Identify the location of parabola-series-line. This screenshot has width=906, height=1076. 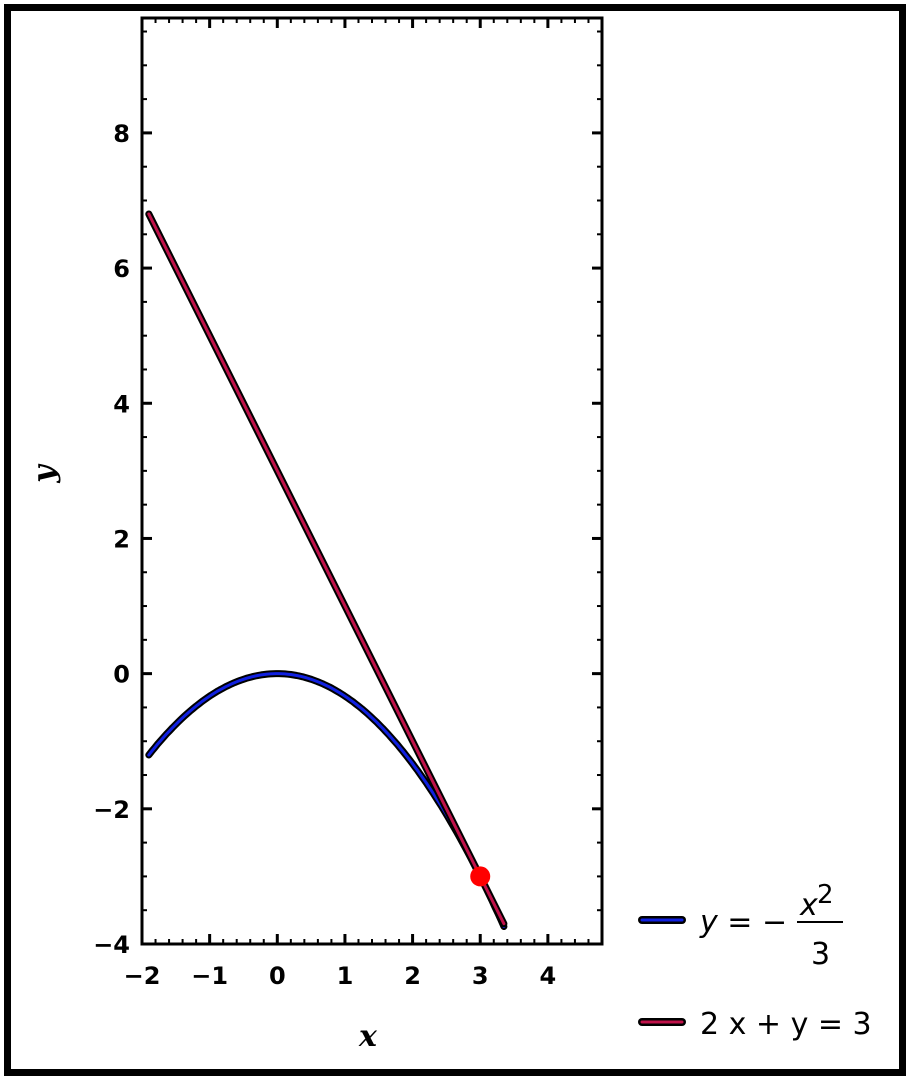
(326, 800).